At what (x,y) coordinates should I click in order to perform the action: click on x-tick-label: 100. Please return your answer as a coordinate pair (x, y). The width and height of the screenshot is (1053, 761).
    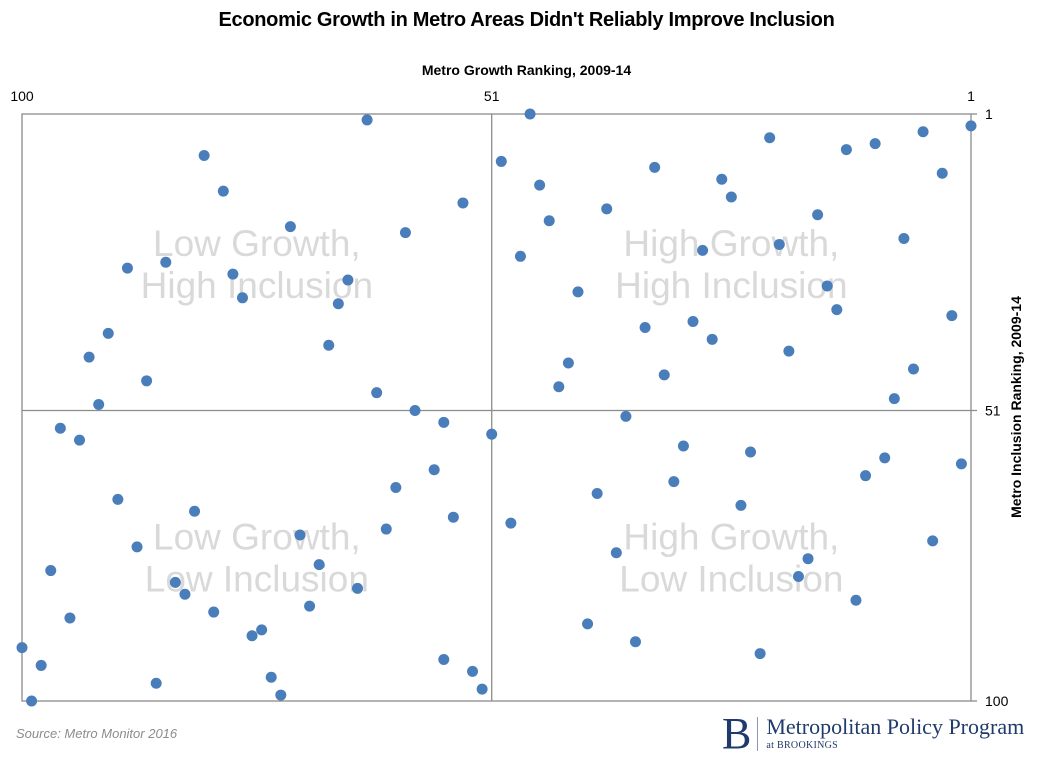
    Looking at the image, I should click on (22, 96).